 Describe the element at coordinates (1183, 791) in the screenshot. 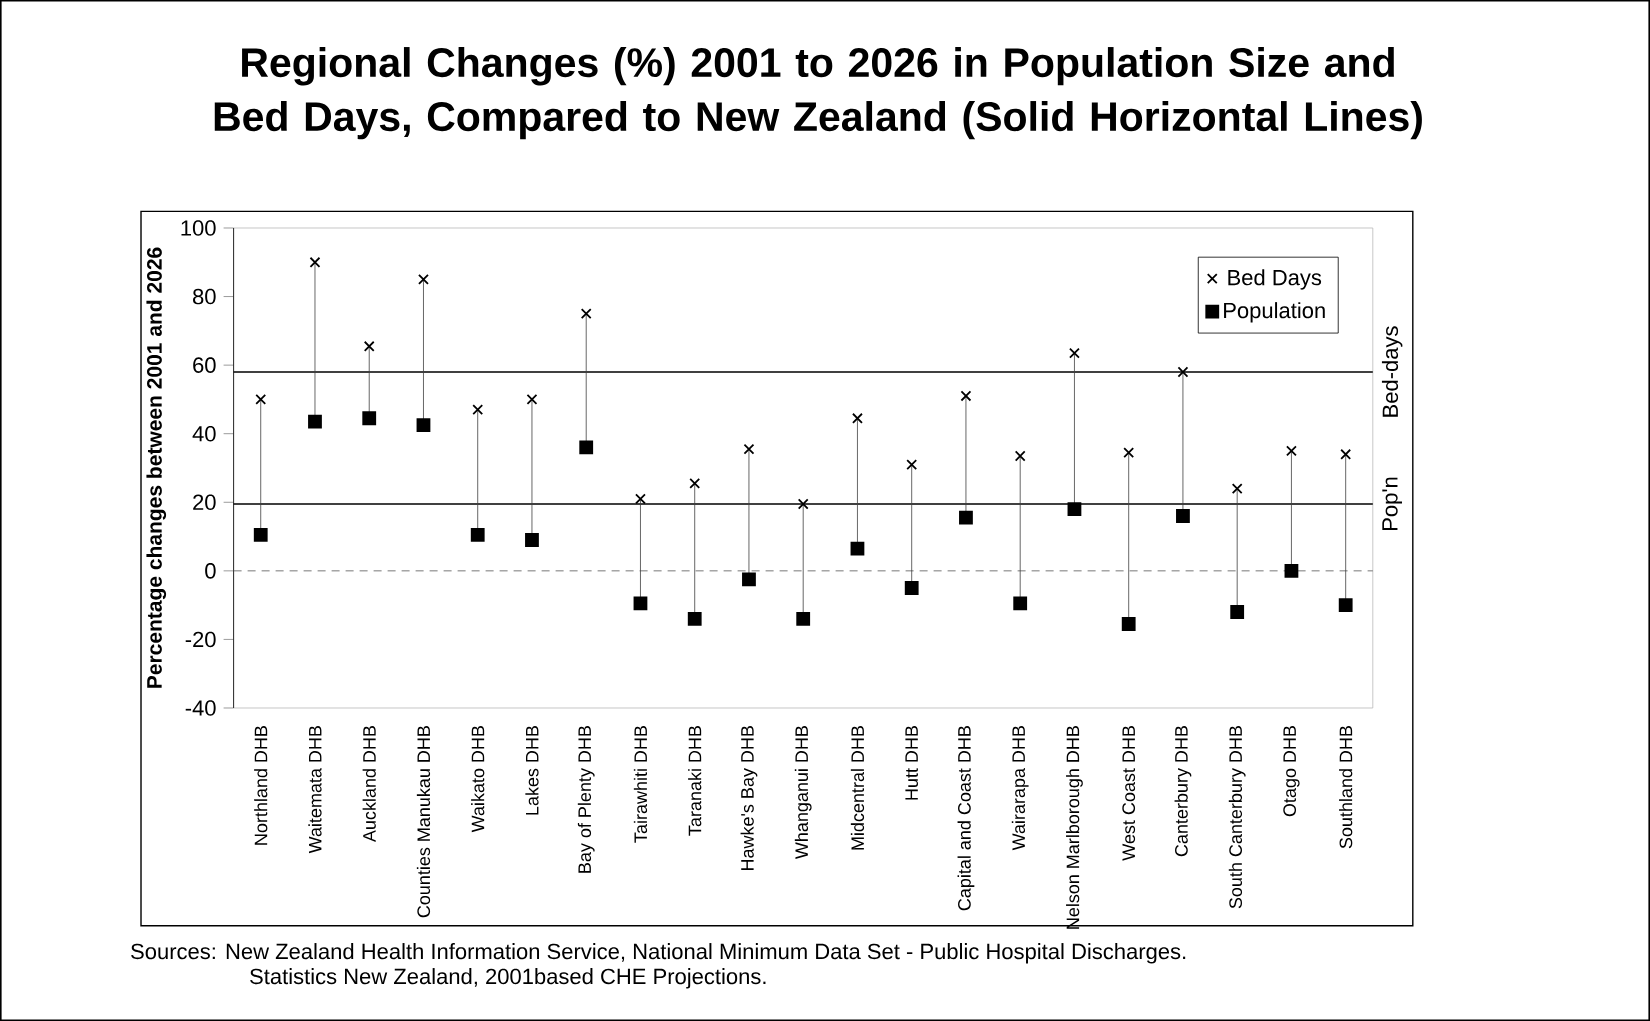

I see `x-tick-label: Canterbury DHB` at that location.